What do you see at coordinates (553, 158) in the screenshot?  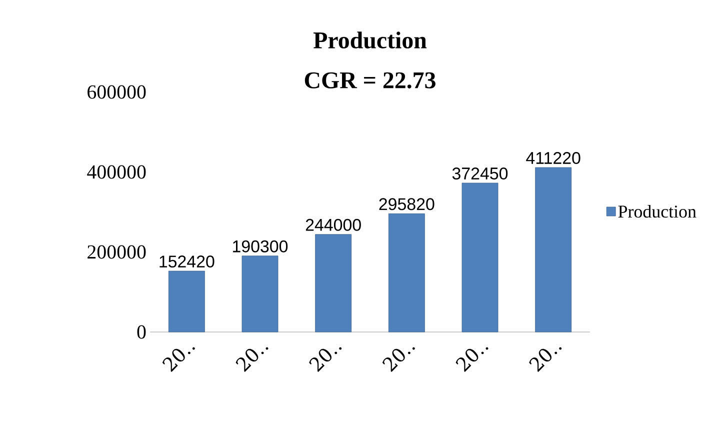 I see `data-label: 411220` at bounding box center [553, 158].